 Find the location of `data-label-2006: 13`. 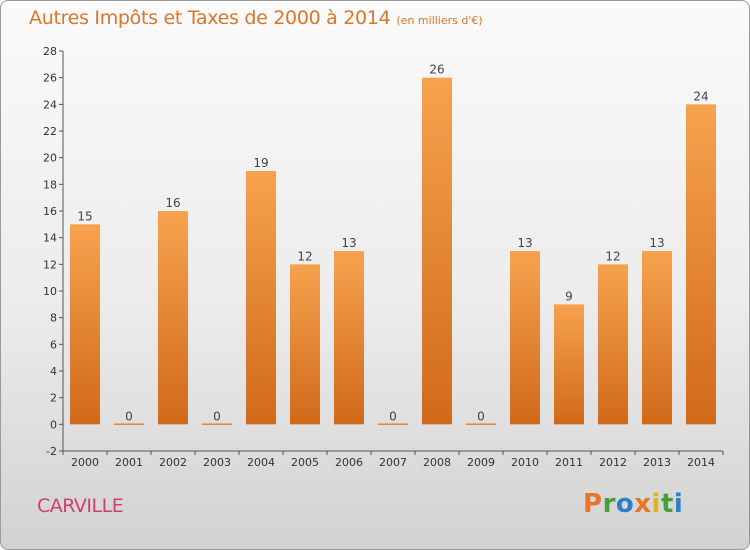

data-label-2006: 13 is located at coordinates (348, 243).